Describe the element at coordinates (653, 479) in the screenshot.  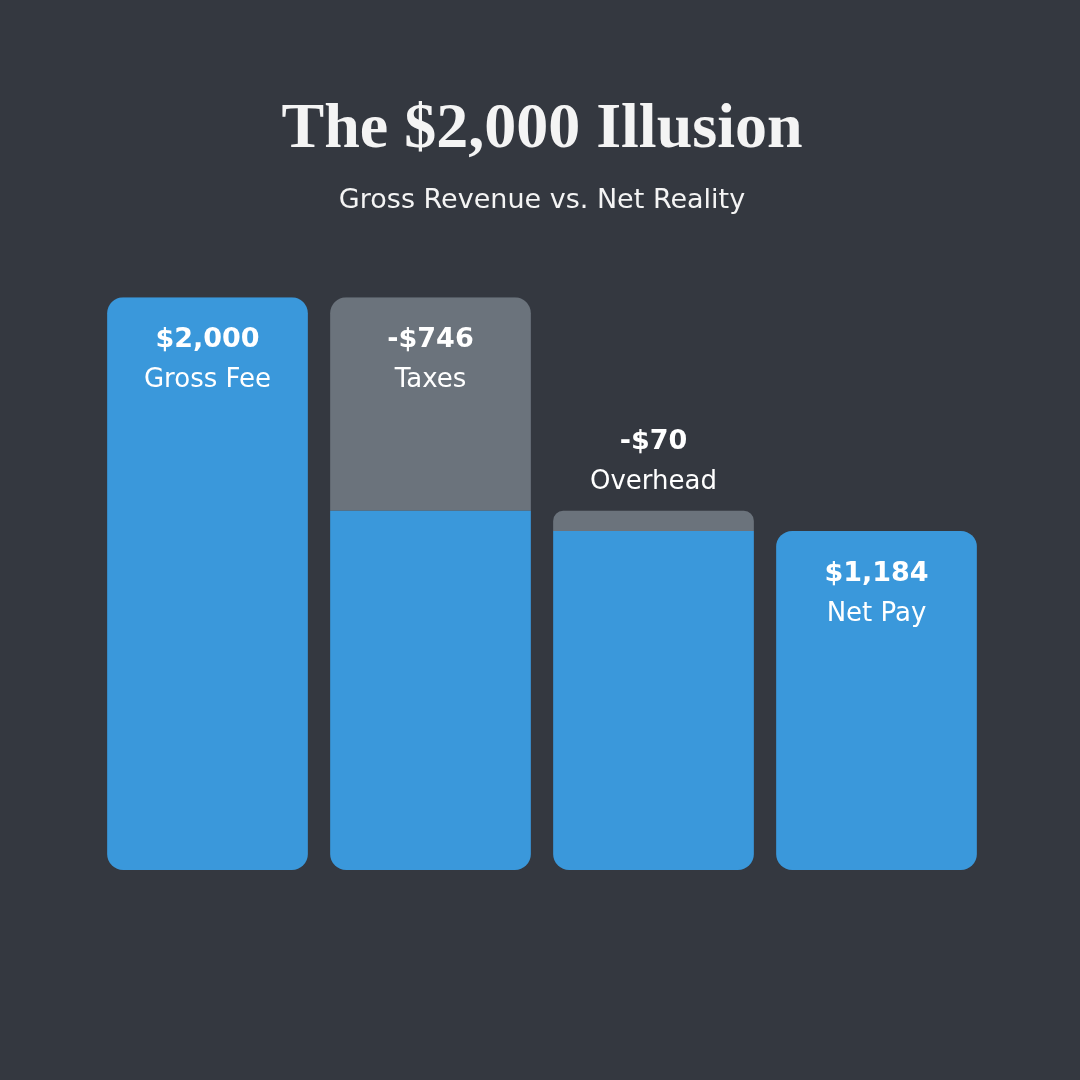
I see `x-tick-label: Overhead` at that location.